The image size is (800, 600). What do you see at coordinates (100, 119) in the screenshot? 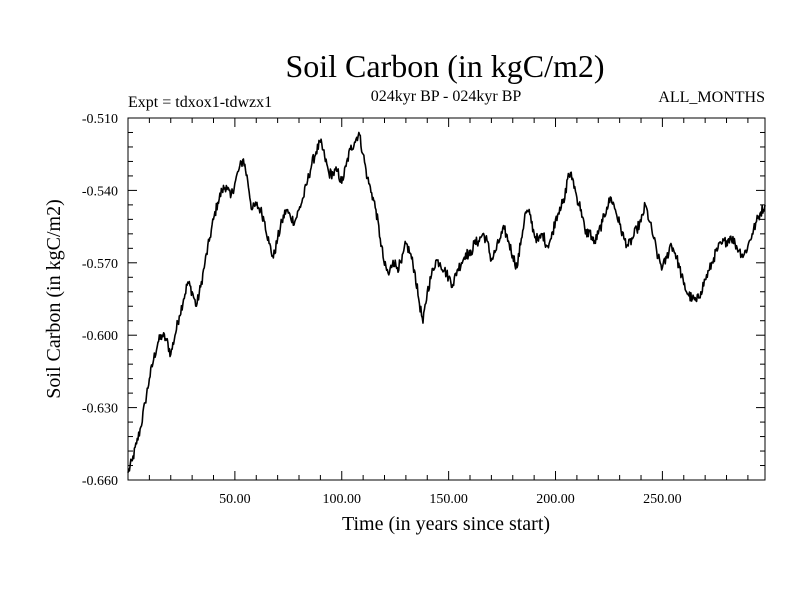
I see `y-tick-label: -0.510` at bounding box center [100, 119].